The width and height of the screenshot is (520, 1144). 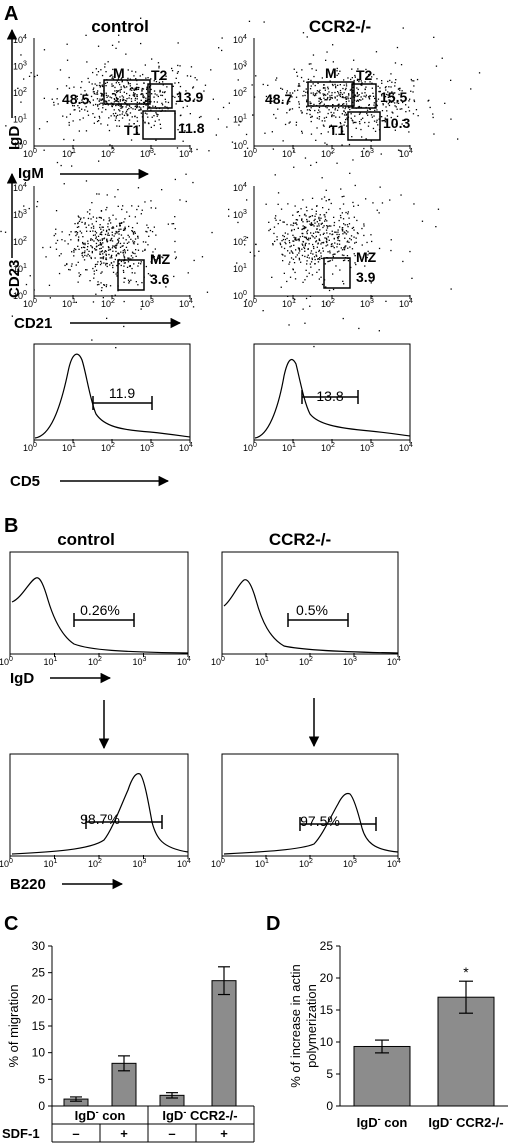 What do you see at coordinates (366, 257) in the screenshot?
I see `gate-label-mz: MZ` at bounding box center [366, 257].